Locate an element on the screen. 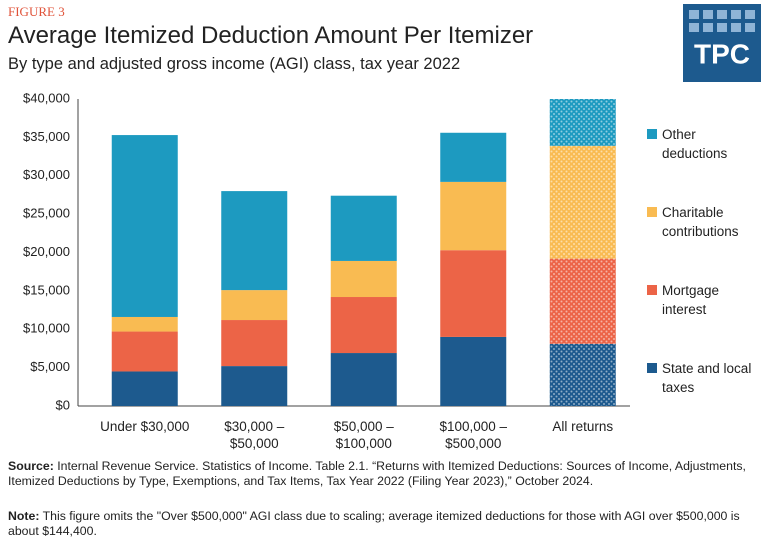 The image size is (765, 547). source-label: Source: is located at coordinates (31, 466).